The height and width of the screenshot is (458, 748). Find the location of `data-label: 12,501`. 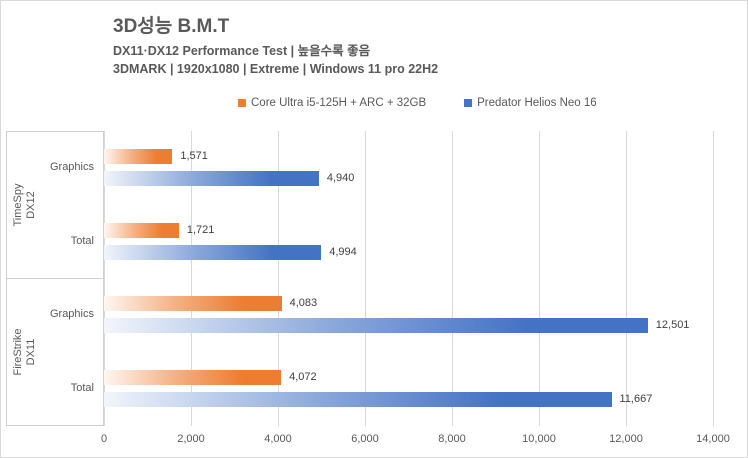

data-label: 12,501 is located at coordinates (672, 325).